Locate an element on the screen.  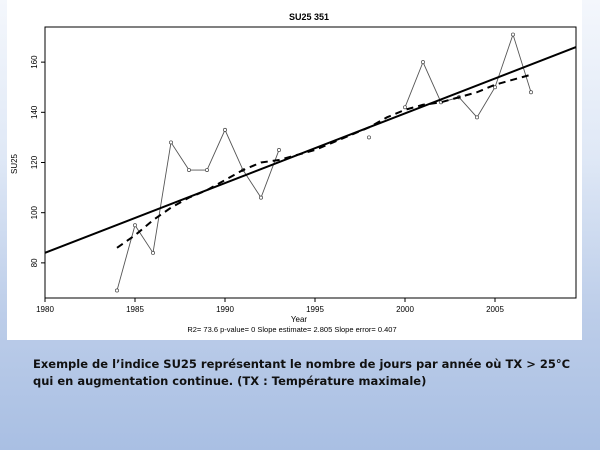
chart-title: SU25 351 is located at coordinates (309, 17).